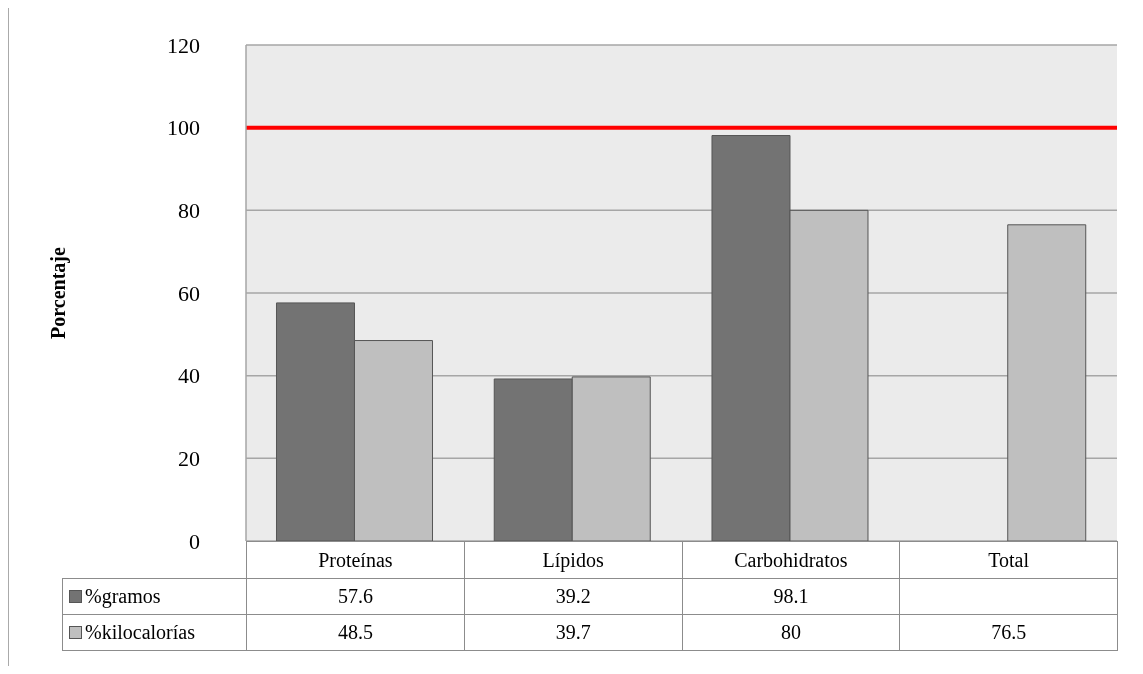 This screenshot has width=1143, height=674. I want to click on data-label: 57.6, so click(355, 596).